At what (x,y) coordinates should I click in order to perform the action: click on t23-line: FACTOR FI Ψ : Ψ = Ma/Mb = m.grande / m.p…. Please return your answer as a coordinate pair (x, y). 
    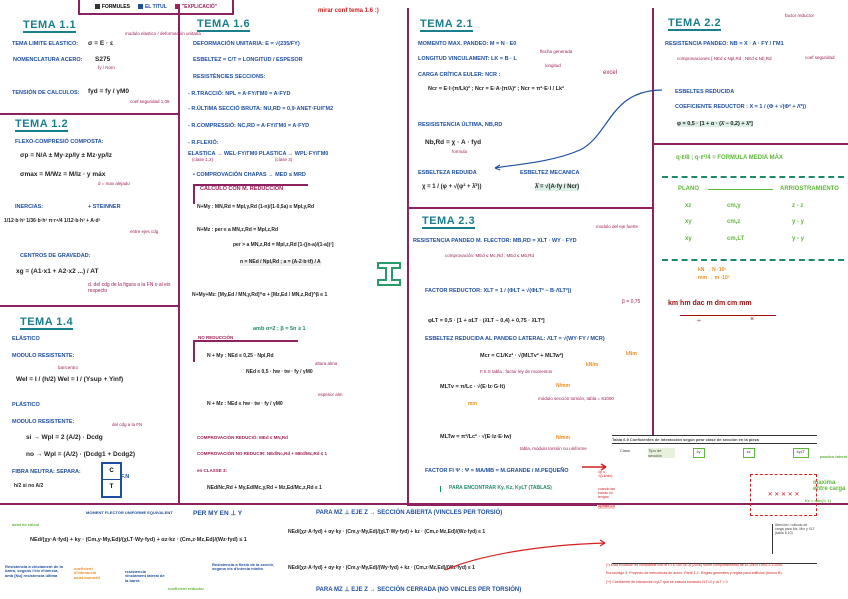
    Looking at the image, I should click on (497, 471).